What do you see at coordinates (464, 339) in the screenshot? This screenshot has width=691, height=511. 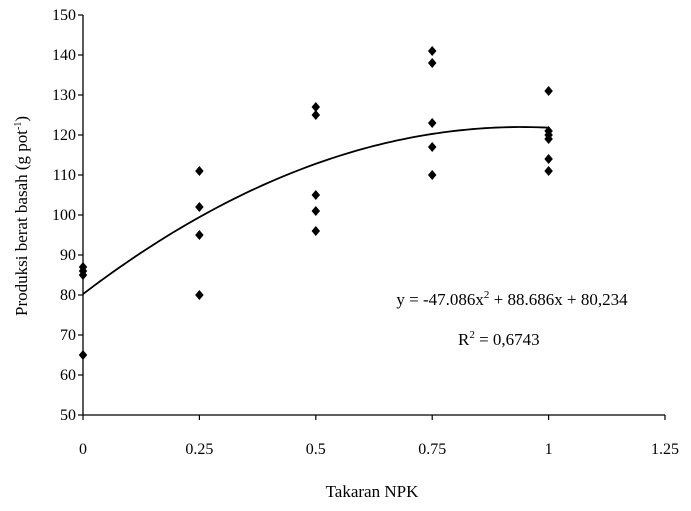 I see `r2-main: R` at bounding box center [464, 339].